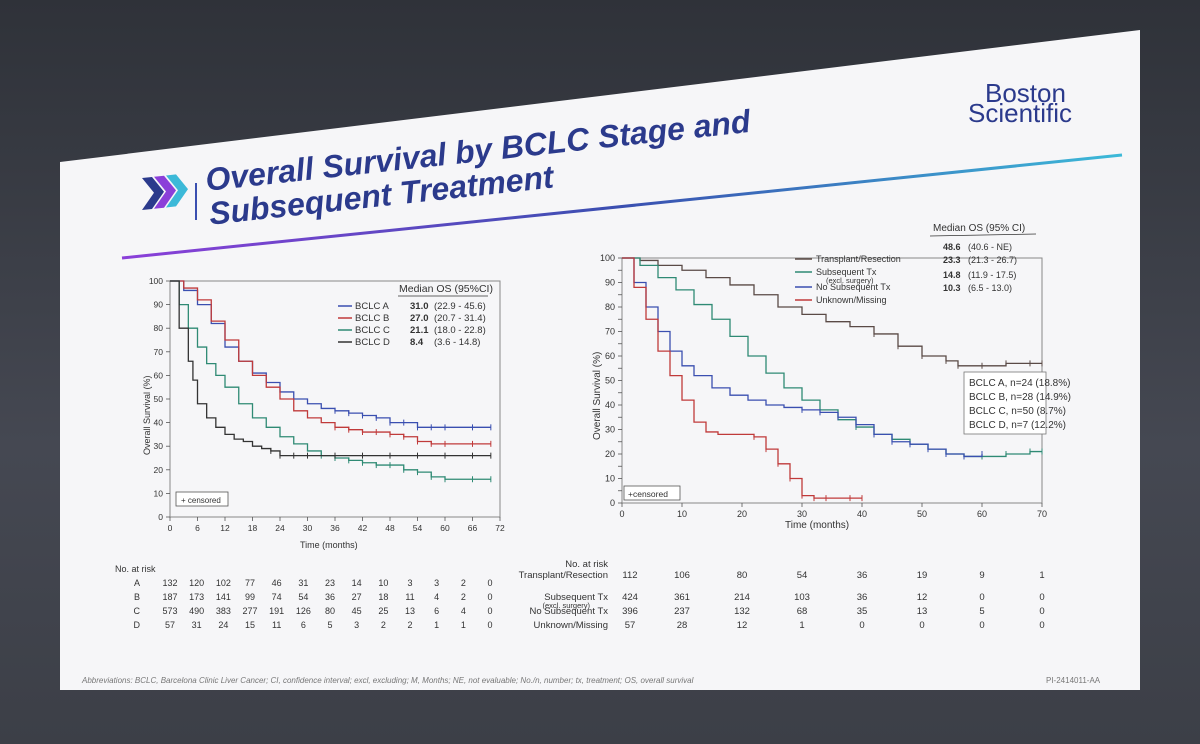 This screenshot has width=1200, height=744. Describe the element at coordinates (742, 597) in the screenshot. I see `right-risk-cell: 214` at that location.